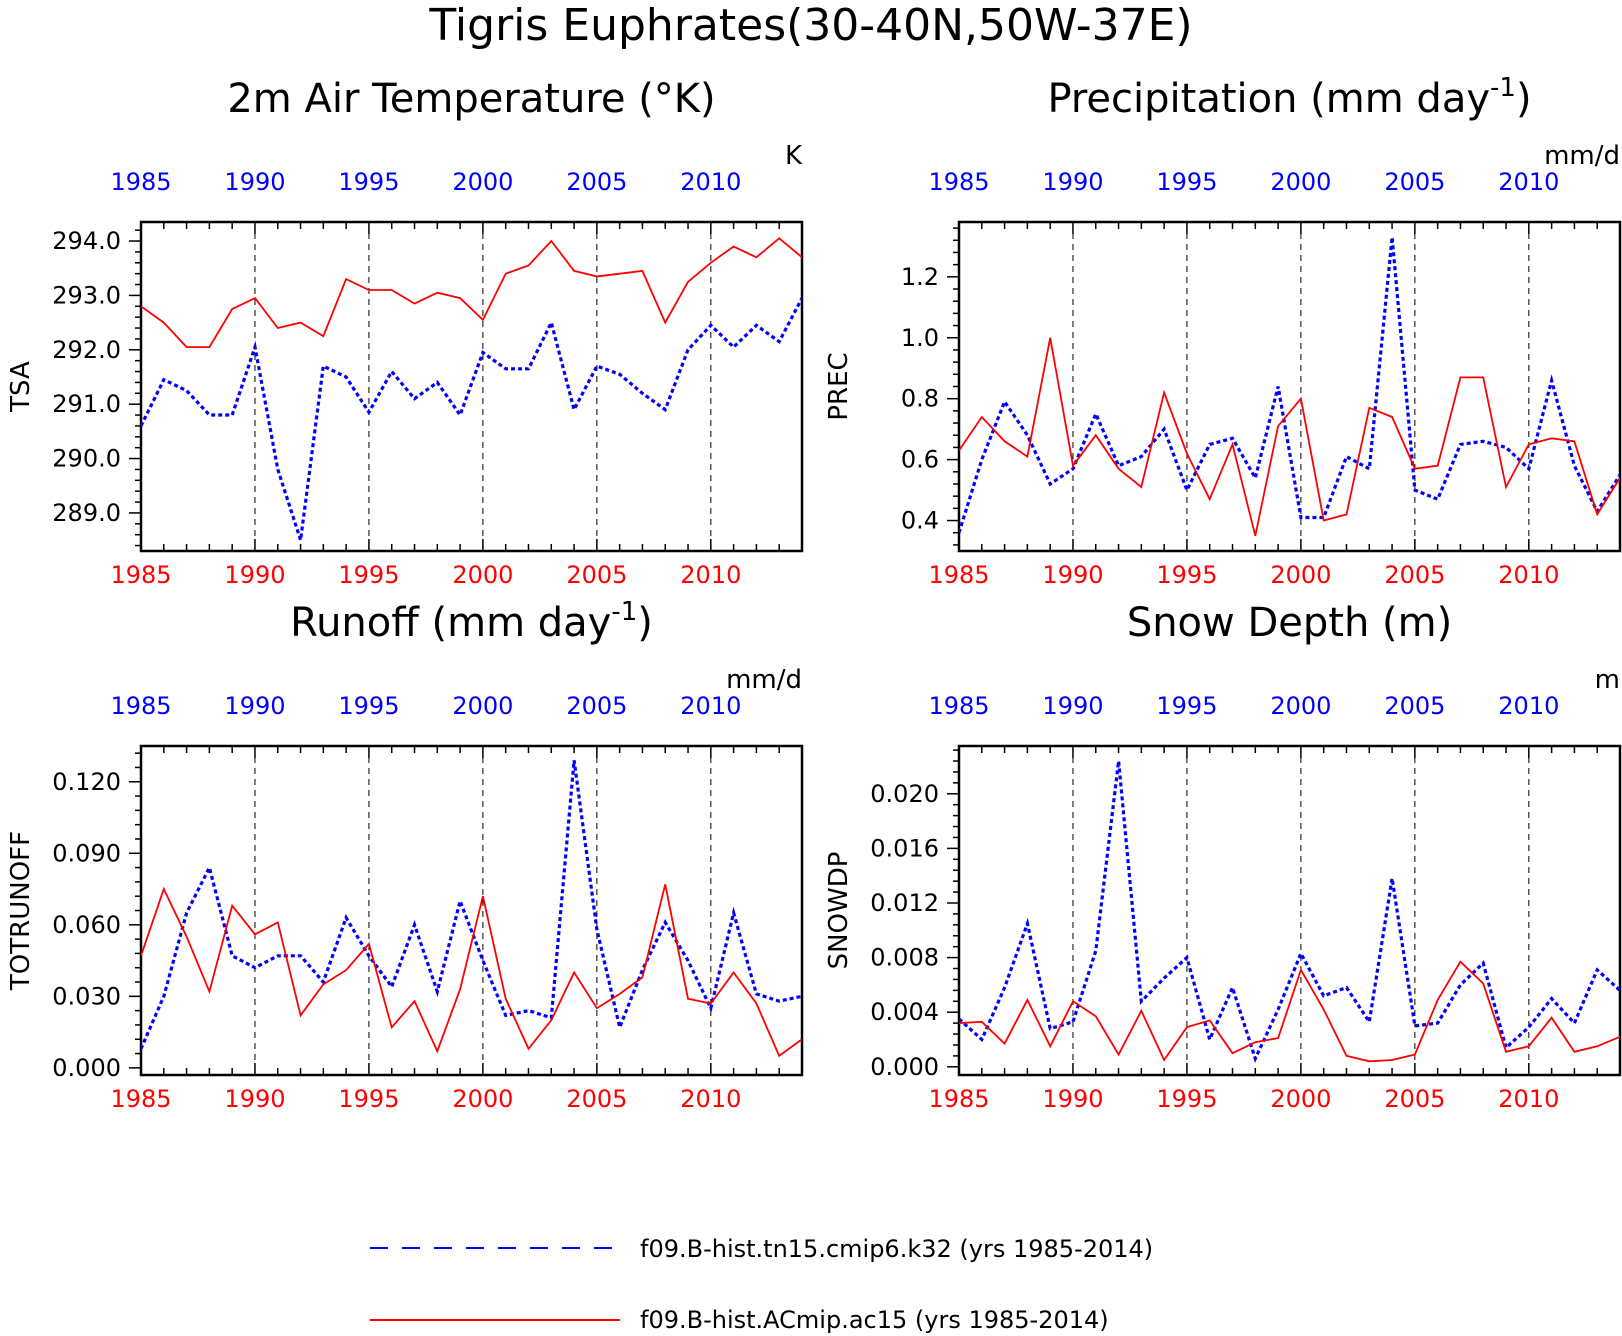 The width and height of the screenshot is (1622, 1336). Describe the element at coordinates (904, 903) in the screenshot. I see `y-tick-label: 0.012` at that location.